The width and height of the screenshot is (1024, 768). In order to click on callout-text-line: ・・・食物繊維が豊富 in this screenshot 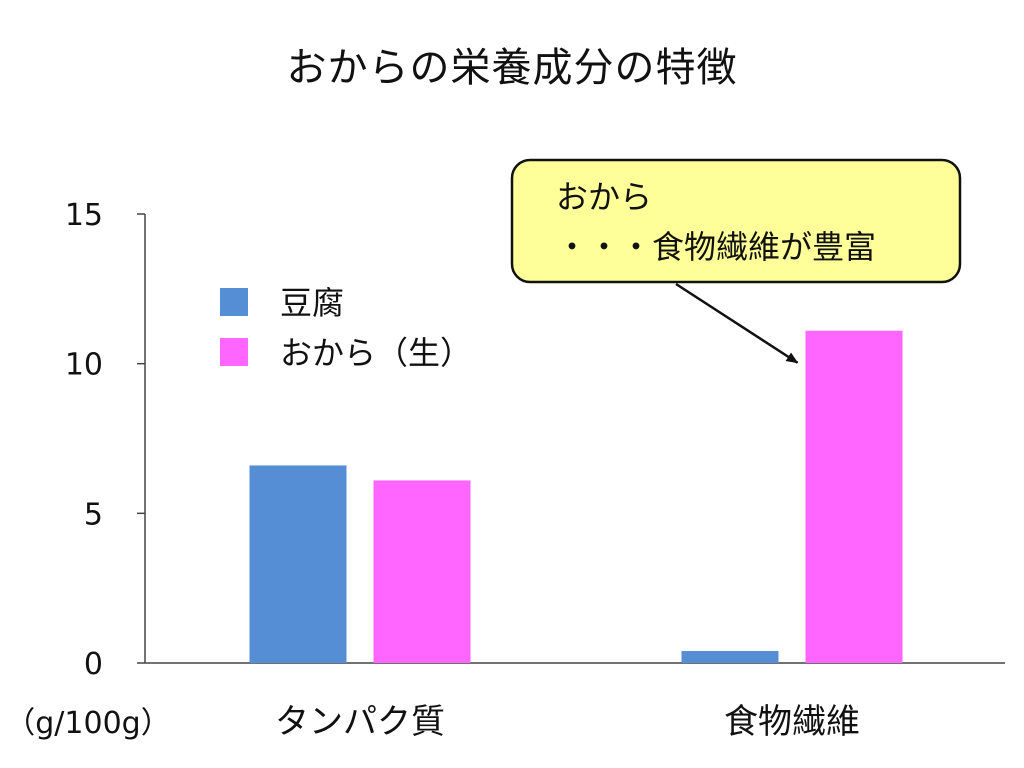, I will do `click(716, 247)`.